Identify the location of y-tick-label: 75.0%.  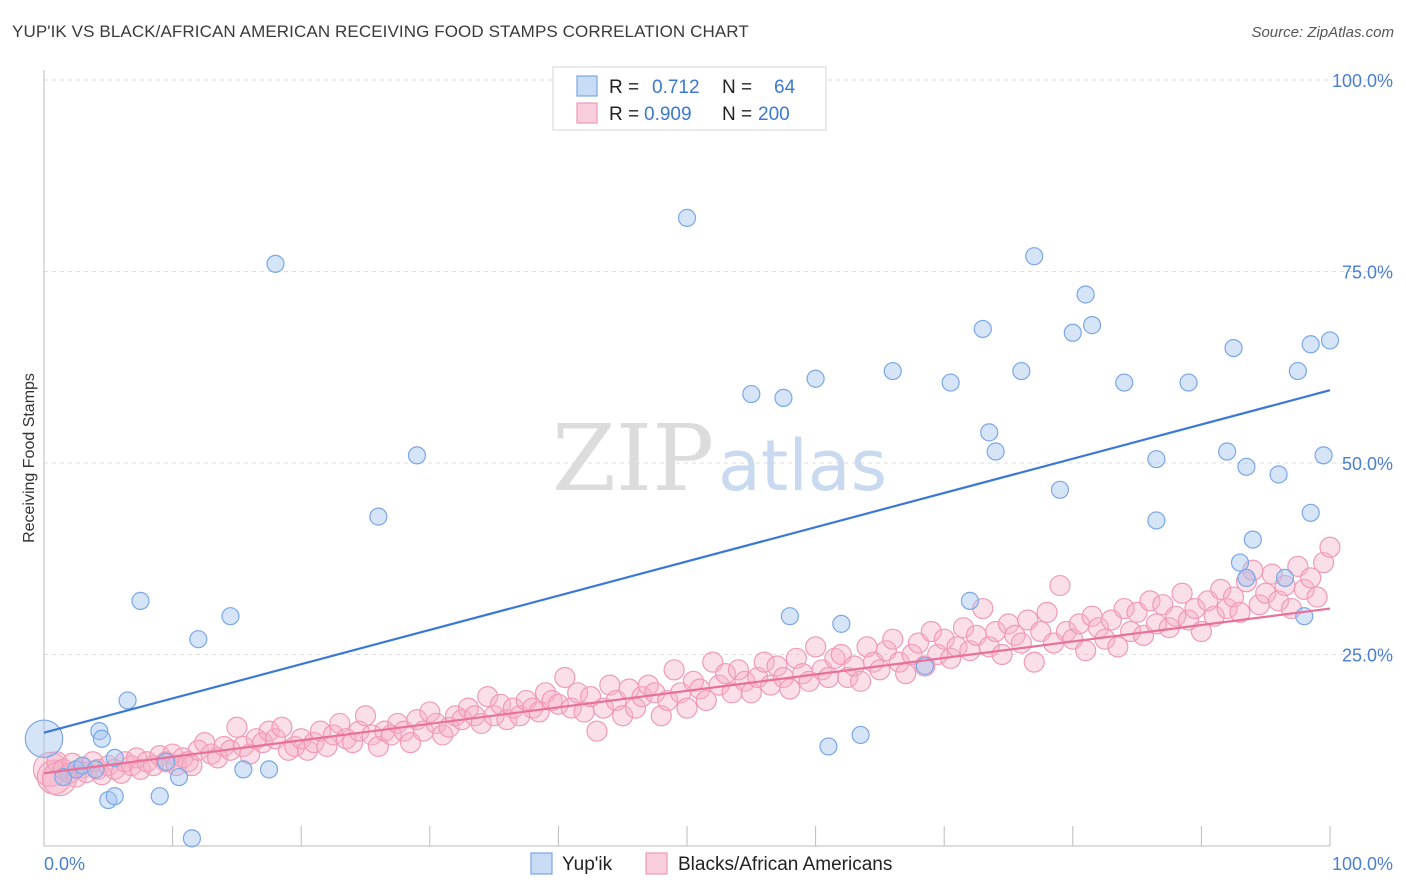
(1367, 273).